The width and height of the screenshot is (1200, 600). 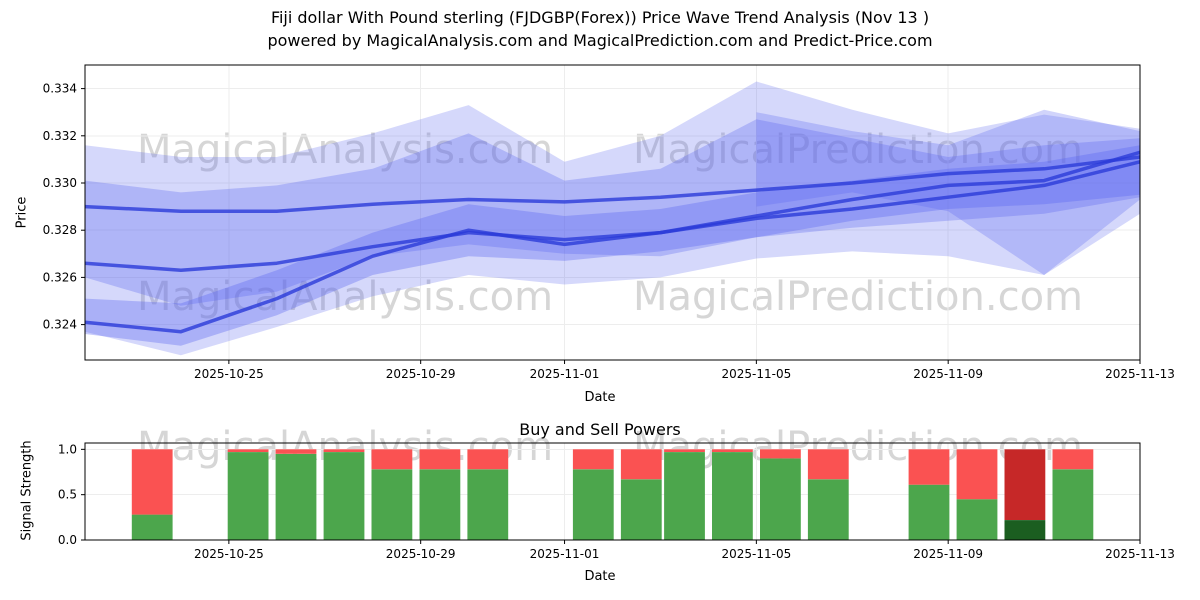 What do you see at coordinates (600, 397) in the screenshot?
I see `price-date-axis-label: Date` at bounding box center [600, 397].